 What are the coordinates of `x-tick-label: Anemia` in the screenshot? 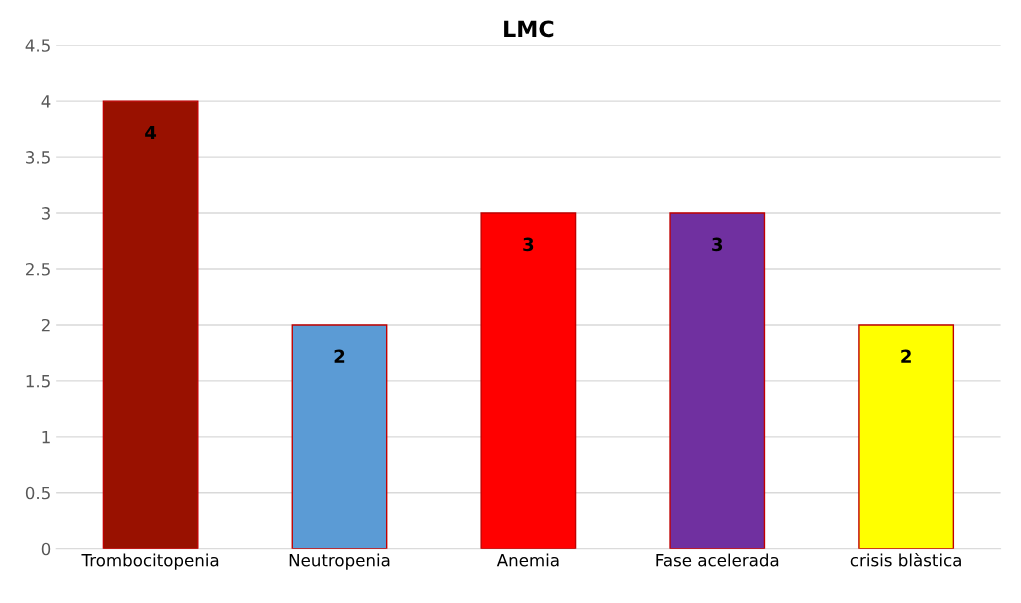 It's located at (527, 560).